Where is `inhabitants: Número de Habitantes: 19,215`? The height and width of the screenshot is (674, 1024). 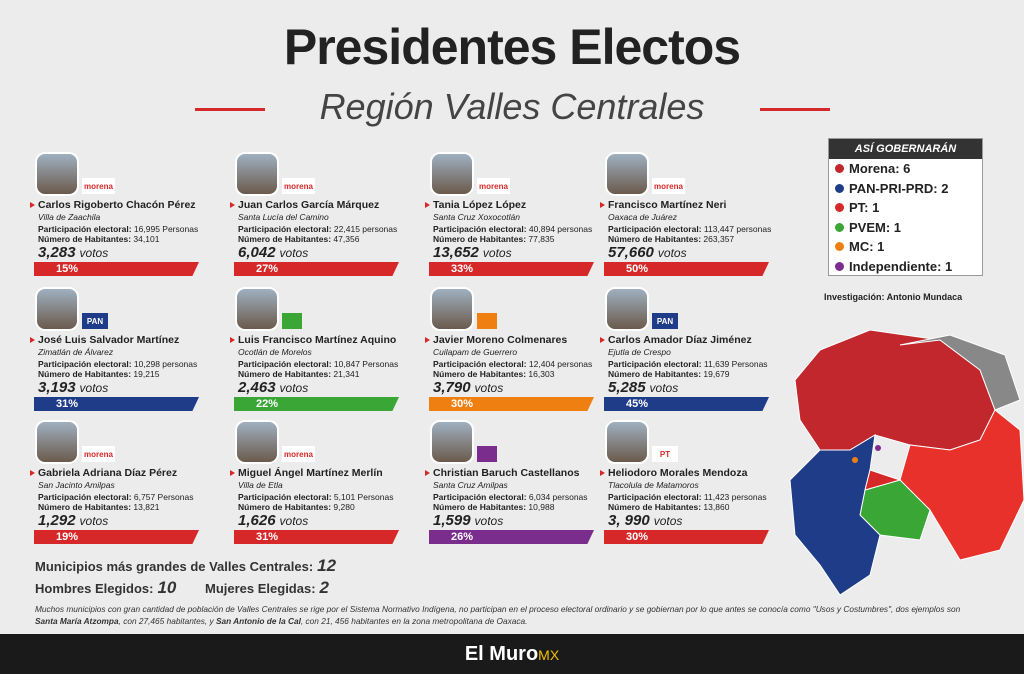 inhabitants: Número de Habitantes: 19,215 is located at coordinates (98, 374).